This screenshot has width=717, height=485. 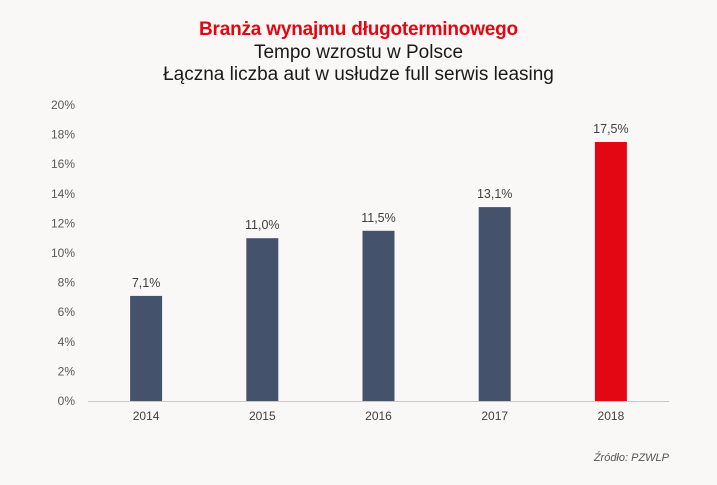 I want to click on y-tick-label: 6%, so click(x=67, y=312).